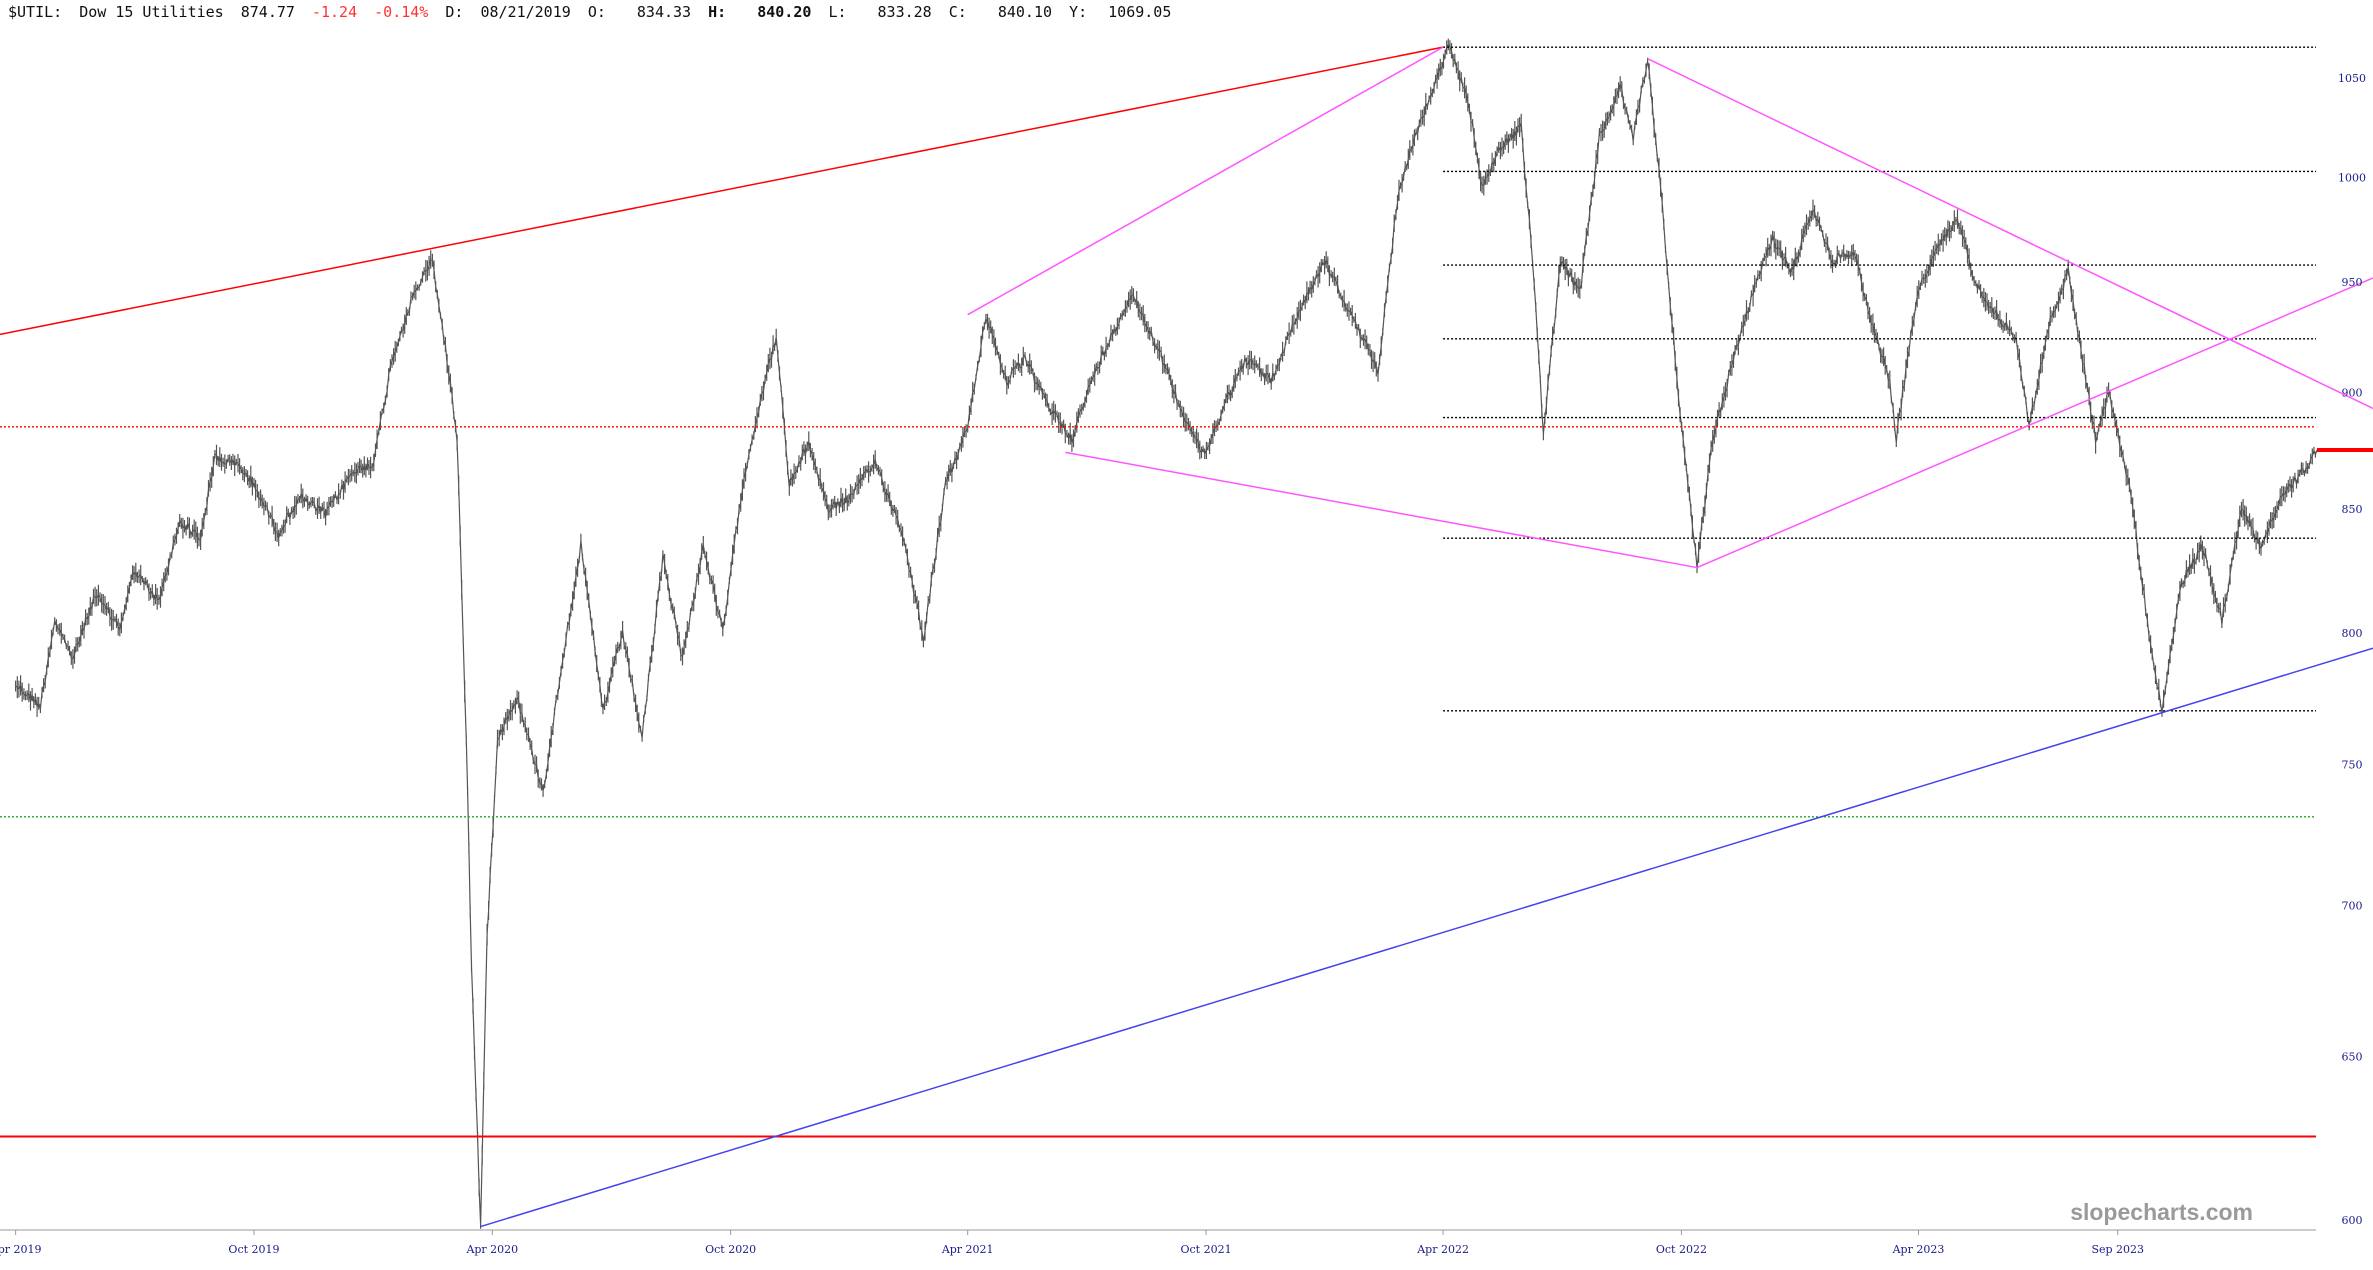 This screenshot has height=1270, width=2373. What do you see at coordinates (2352, 1056) in the screenshot?
I see `y-tick-label-650: 650` at bounding box center [2352, 1056].